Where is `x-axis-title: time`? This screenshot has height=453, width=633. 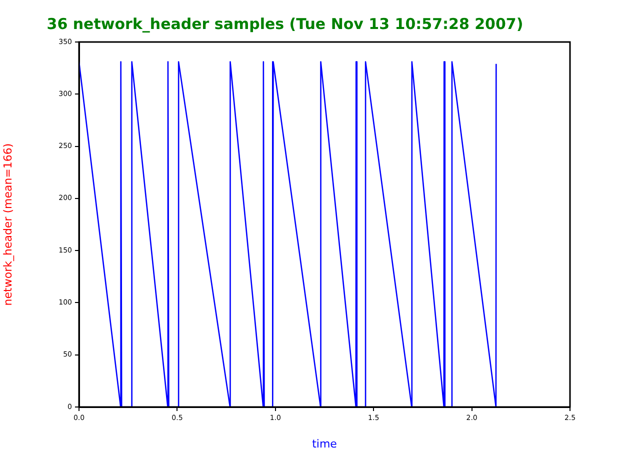 x-axis-title: time is located at coordinates (325, 443).